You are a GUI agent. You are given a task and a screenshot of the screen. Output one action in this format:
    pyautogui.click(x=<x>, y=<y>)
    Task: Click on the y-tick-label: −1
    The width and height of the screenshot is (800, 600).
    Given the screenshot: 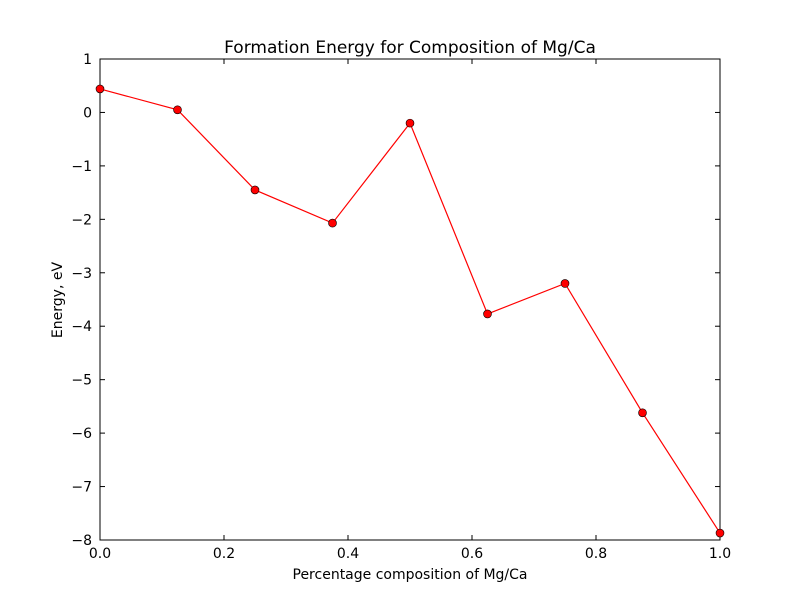 What is the action you would take?
    pyautogui.click(x=81, y=167)
    